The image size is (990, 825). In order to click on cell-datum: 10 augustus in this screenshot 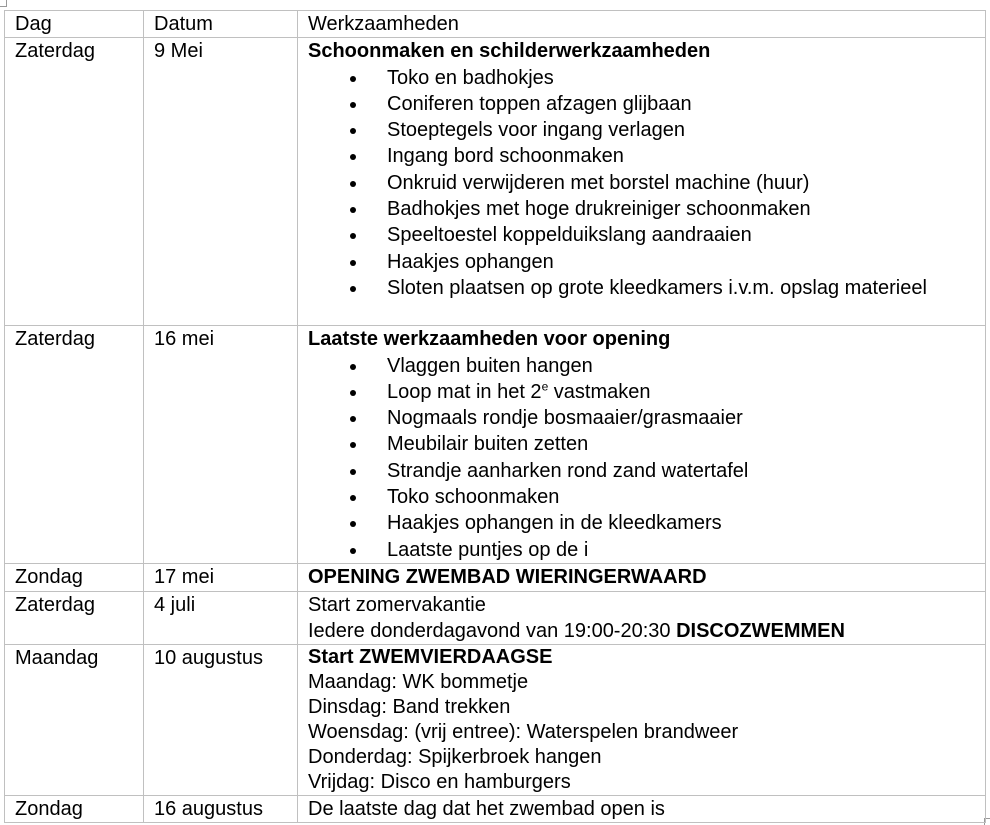, I will do `click(220, 720)`.